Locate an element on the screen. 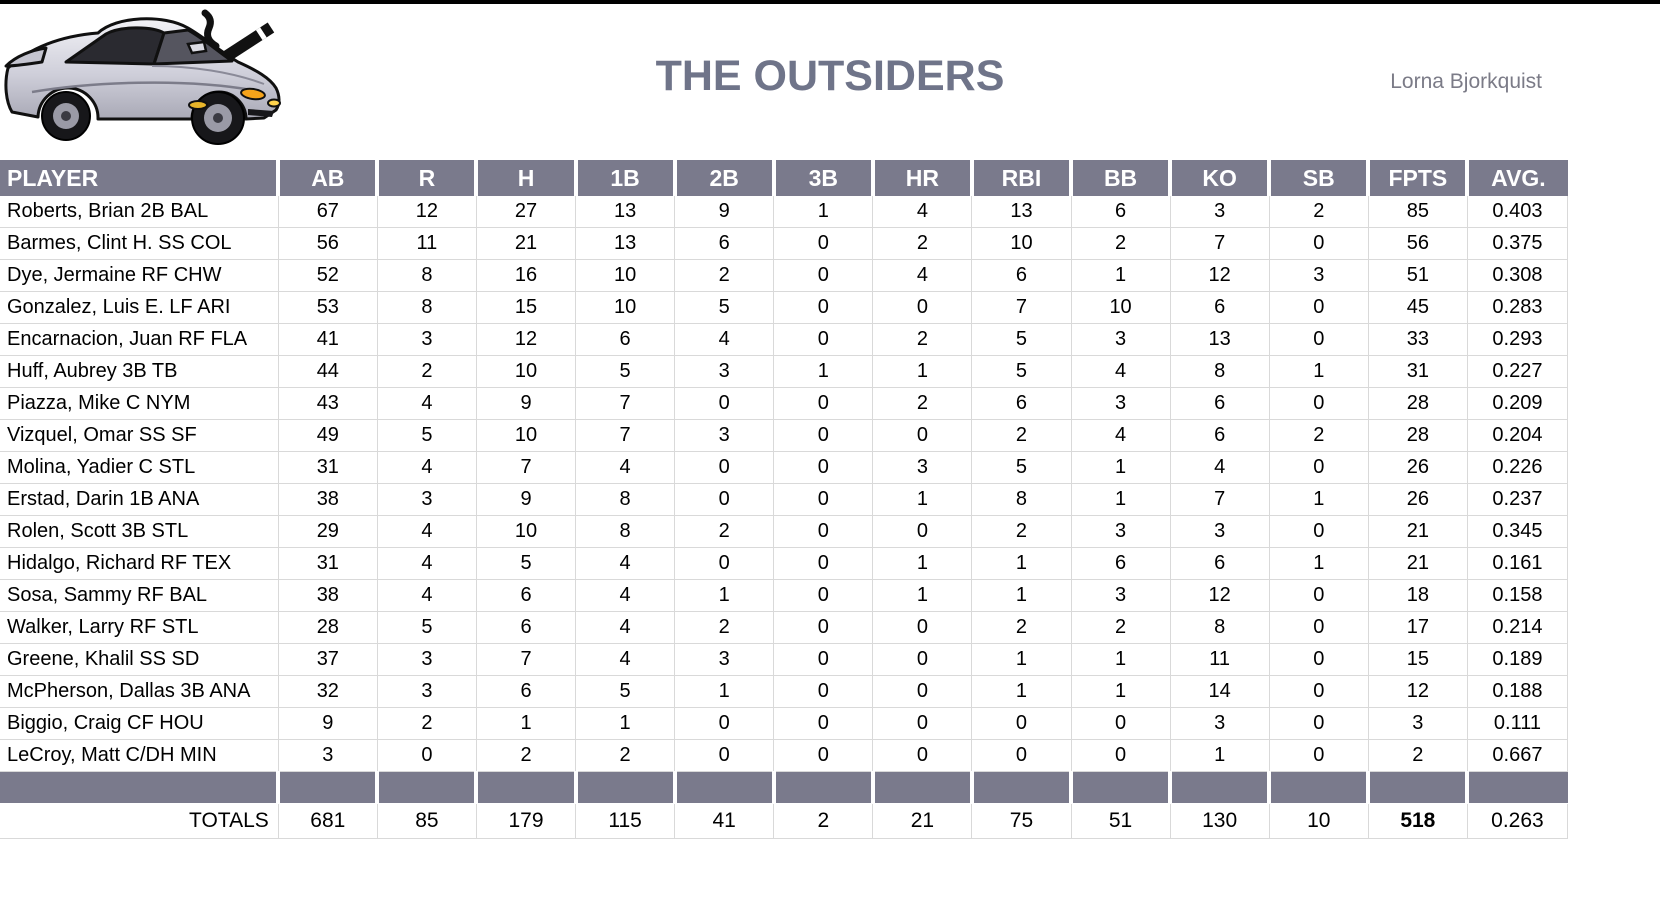  stat-cell: 56 is located at coordinates (328, 243).